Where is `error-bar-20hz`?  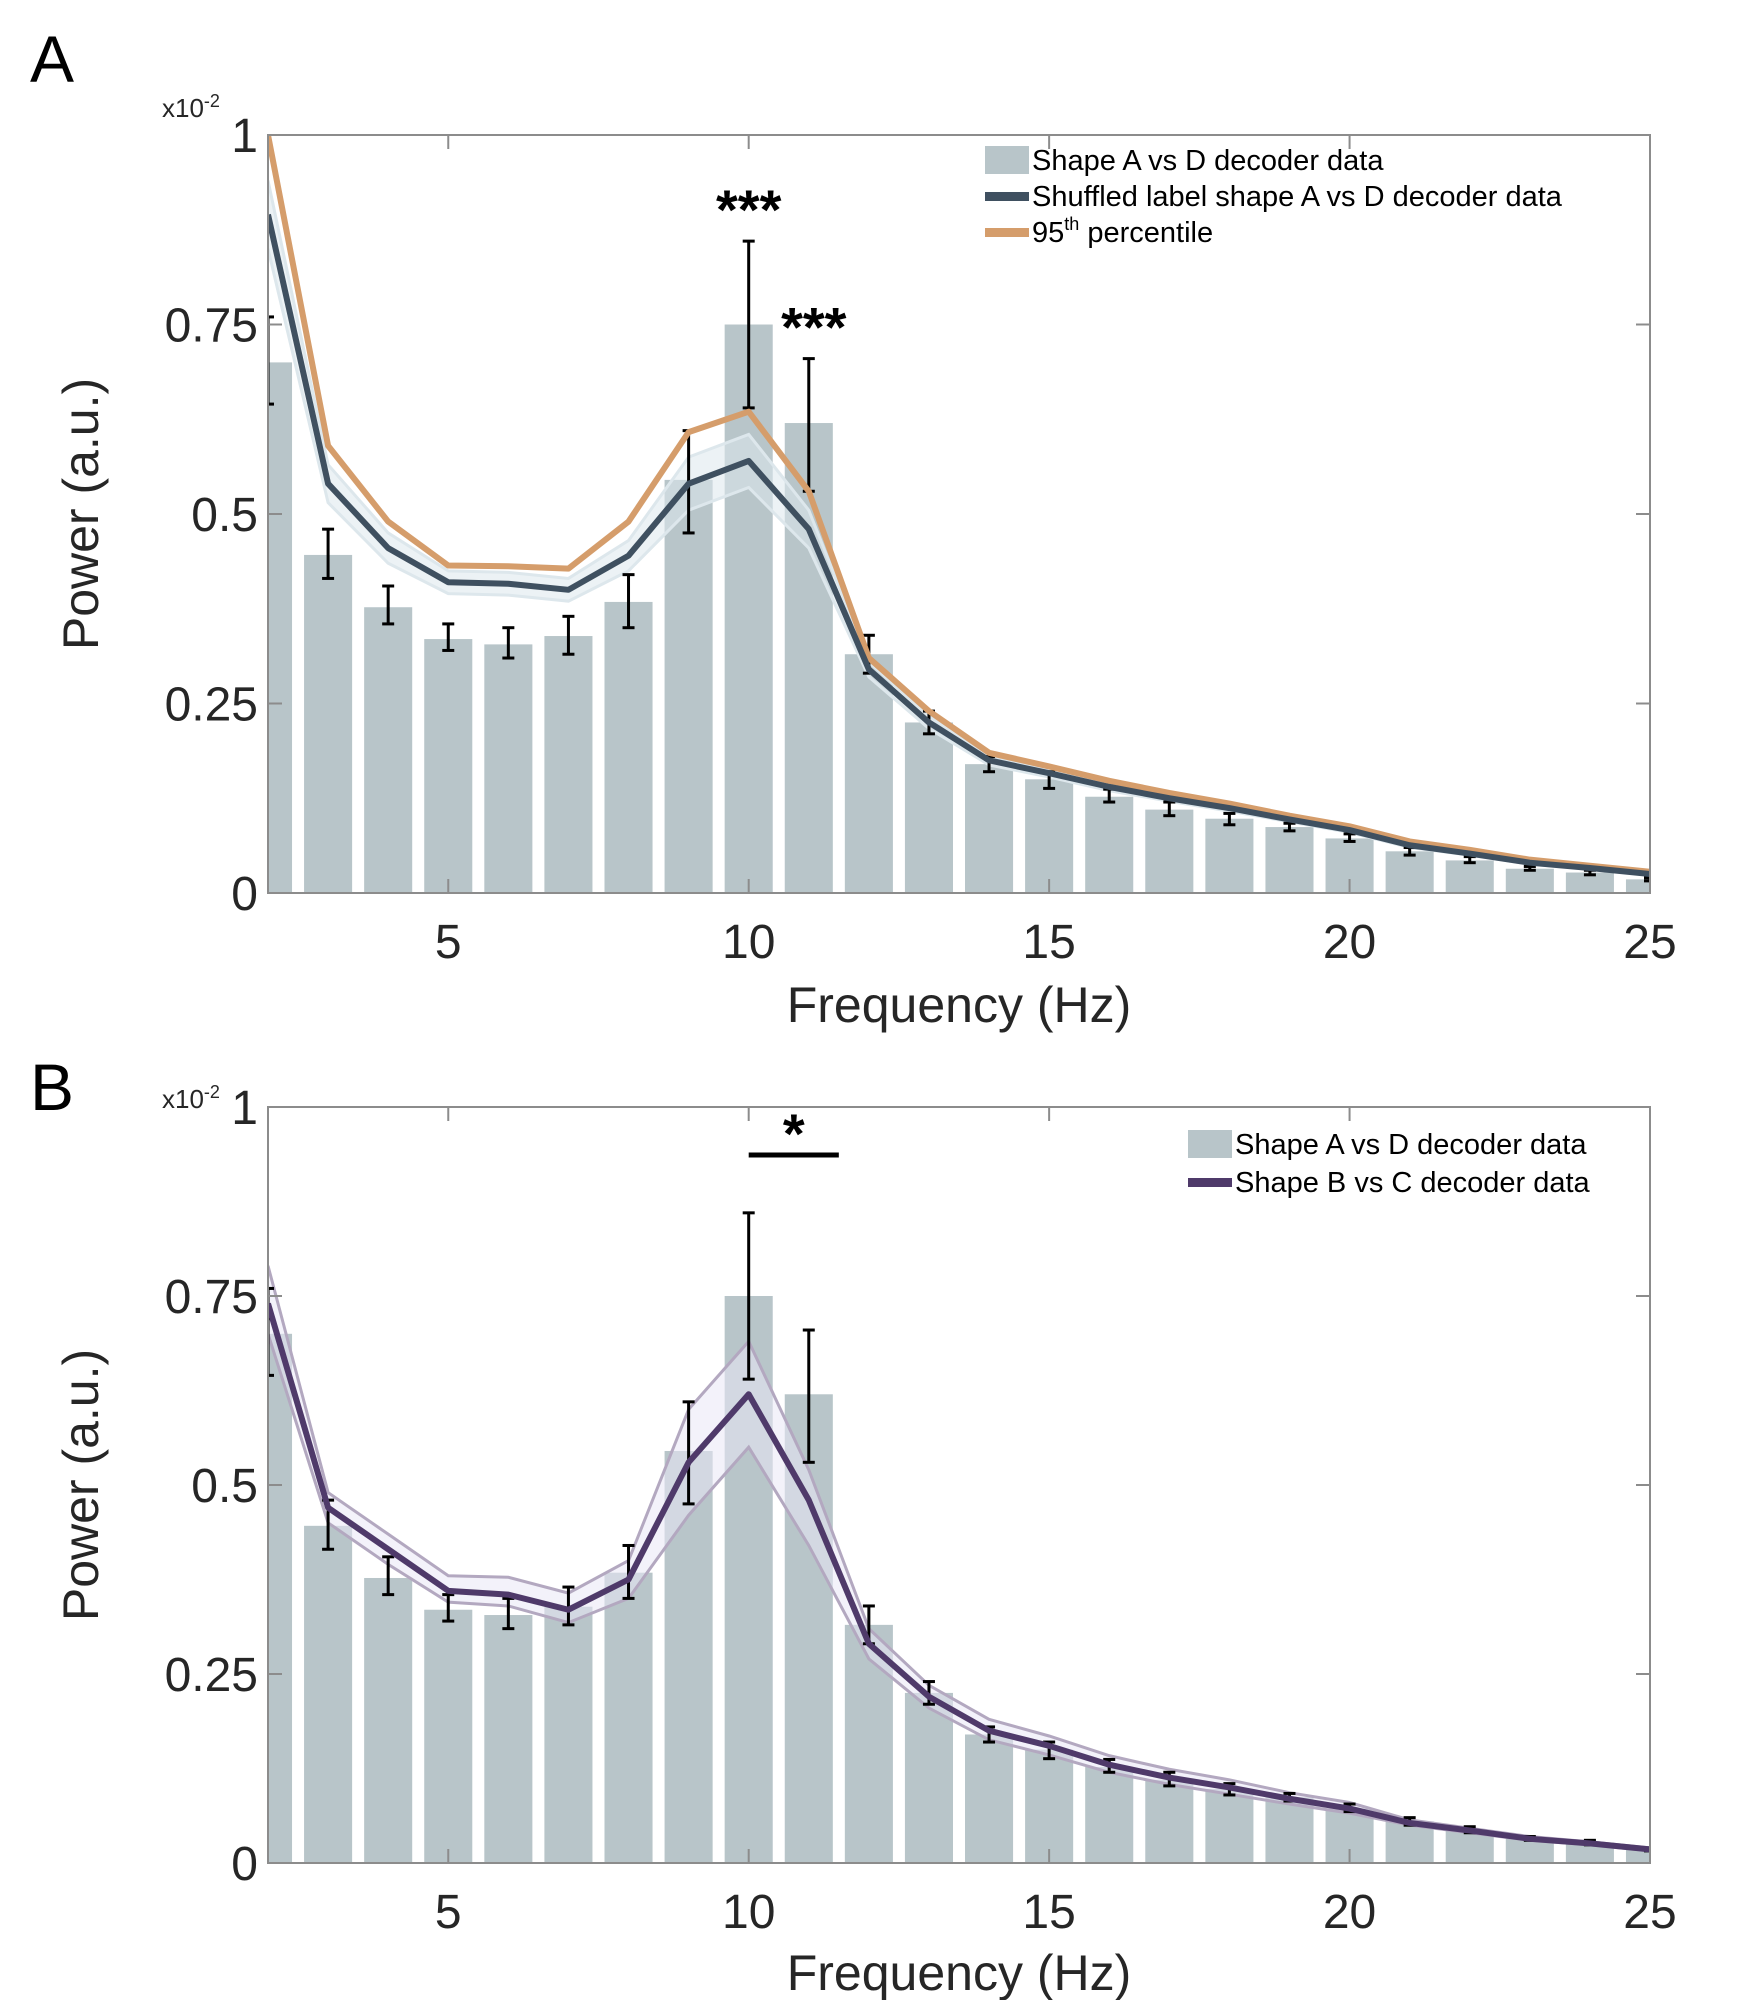
error-bar-20hz is located at coordinates (1349, 837).